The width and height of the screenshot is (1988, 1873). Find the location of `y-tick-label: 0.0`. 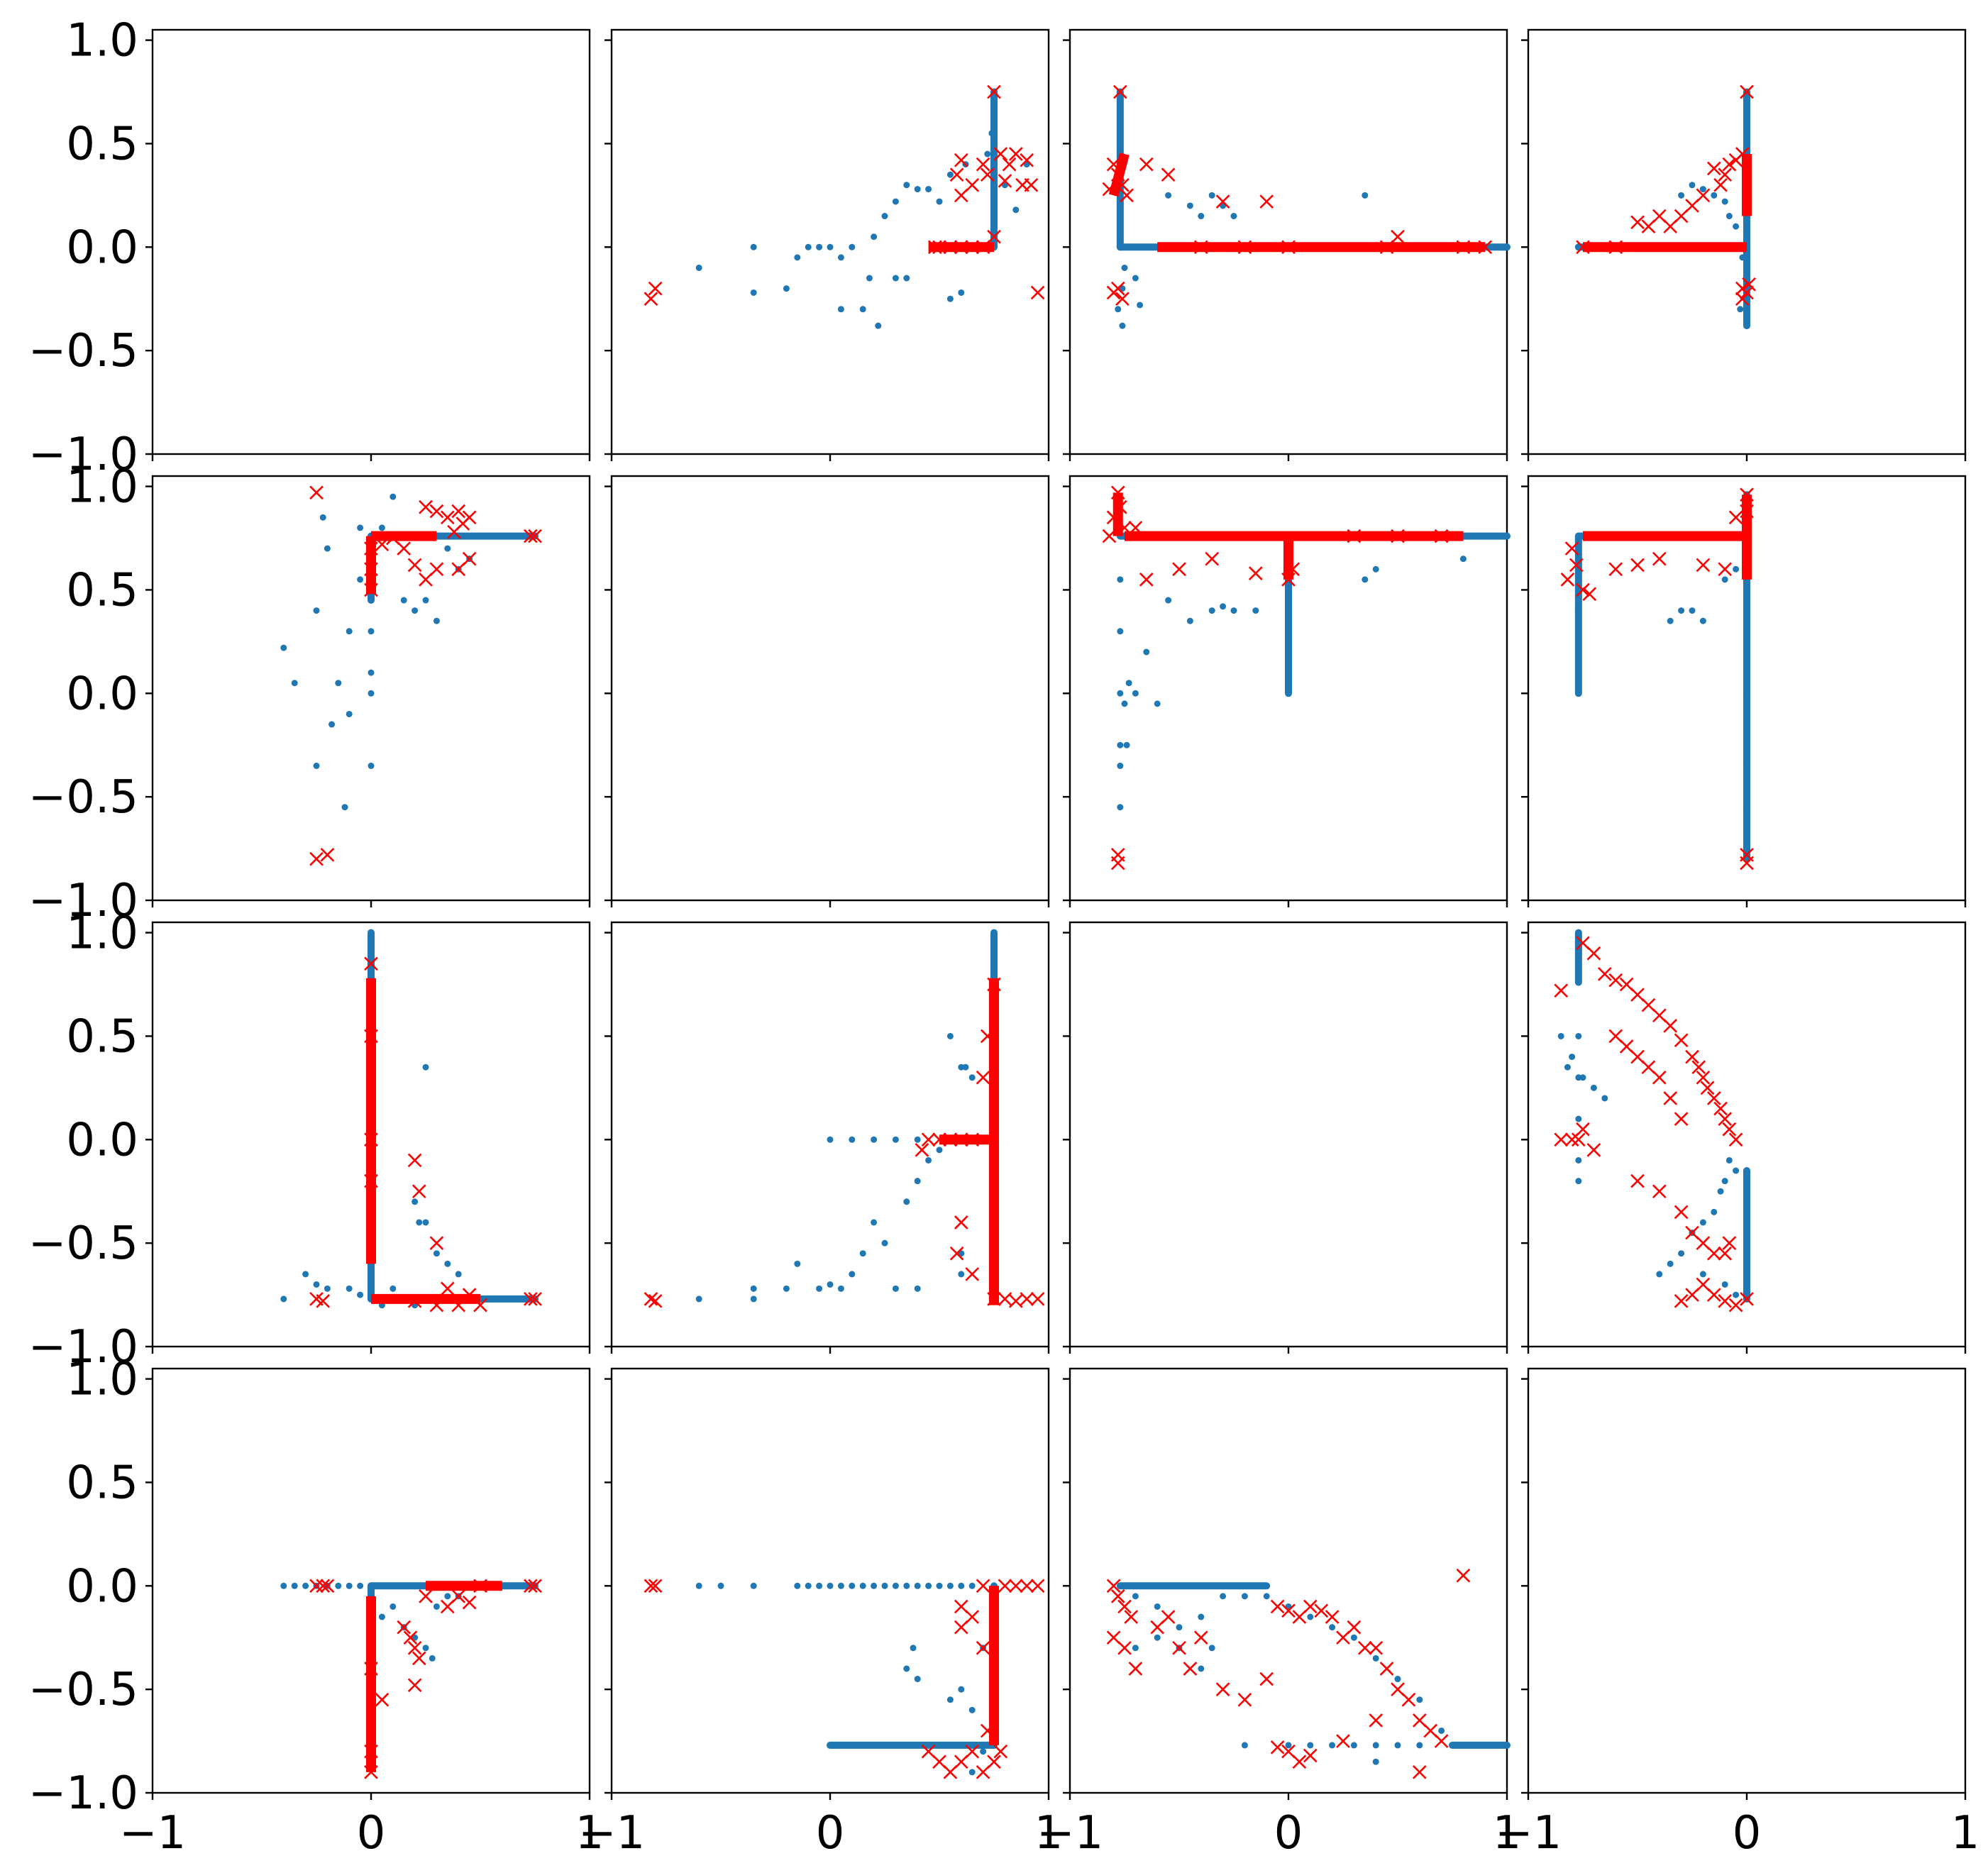

y-tick-label: 0.0 is located at coordinates (102, 694).